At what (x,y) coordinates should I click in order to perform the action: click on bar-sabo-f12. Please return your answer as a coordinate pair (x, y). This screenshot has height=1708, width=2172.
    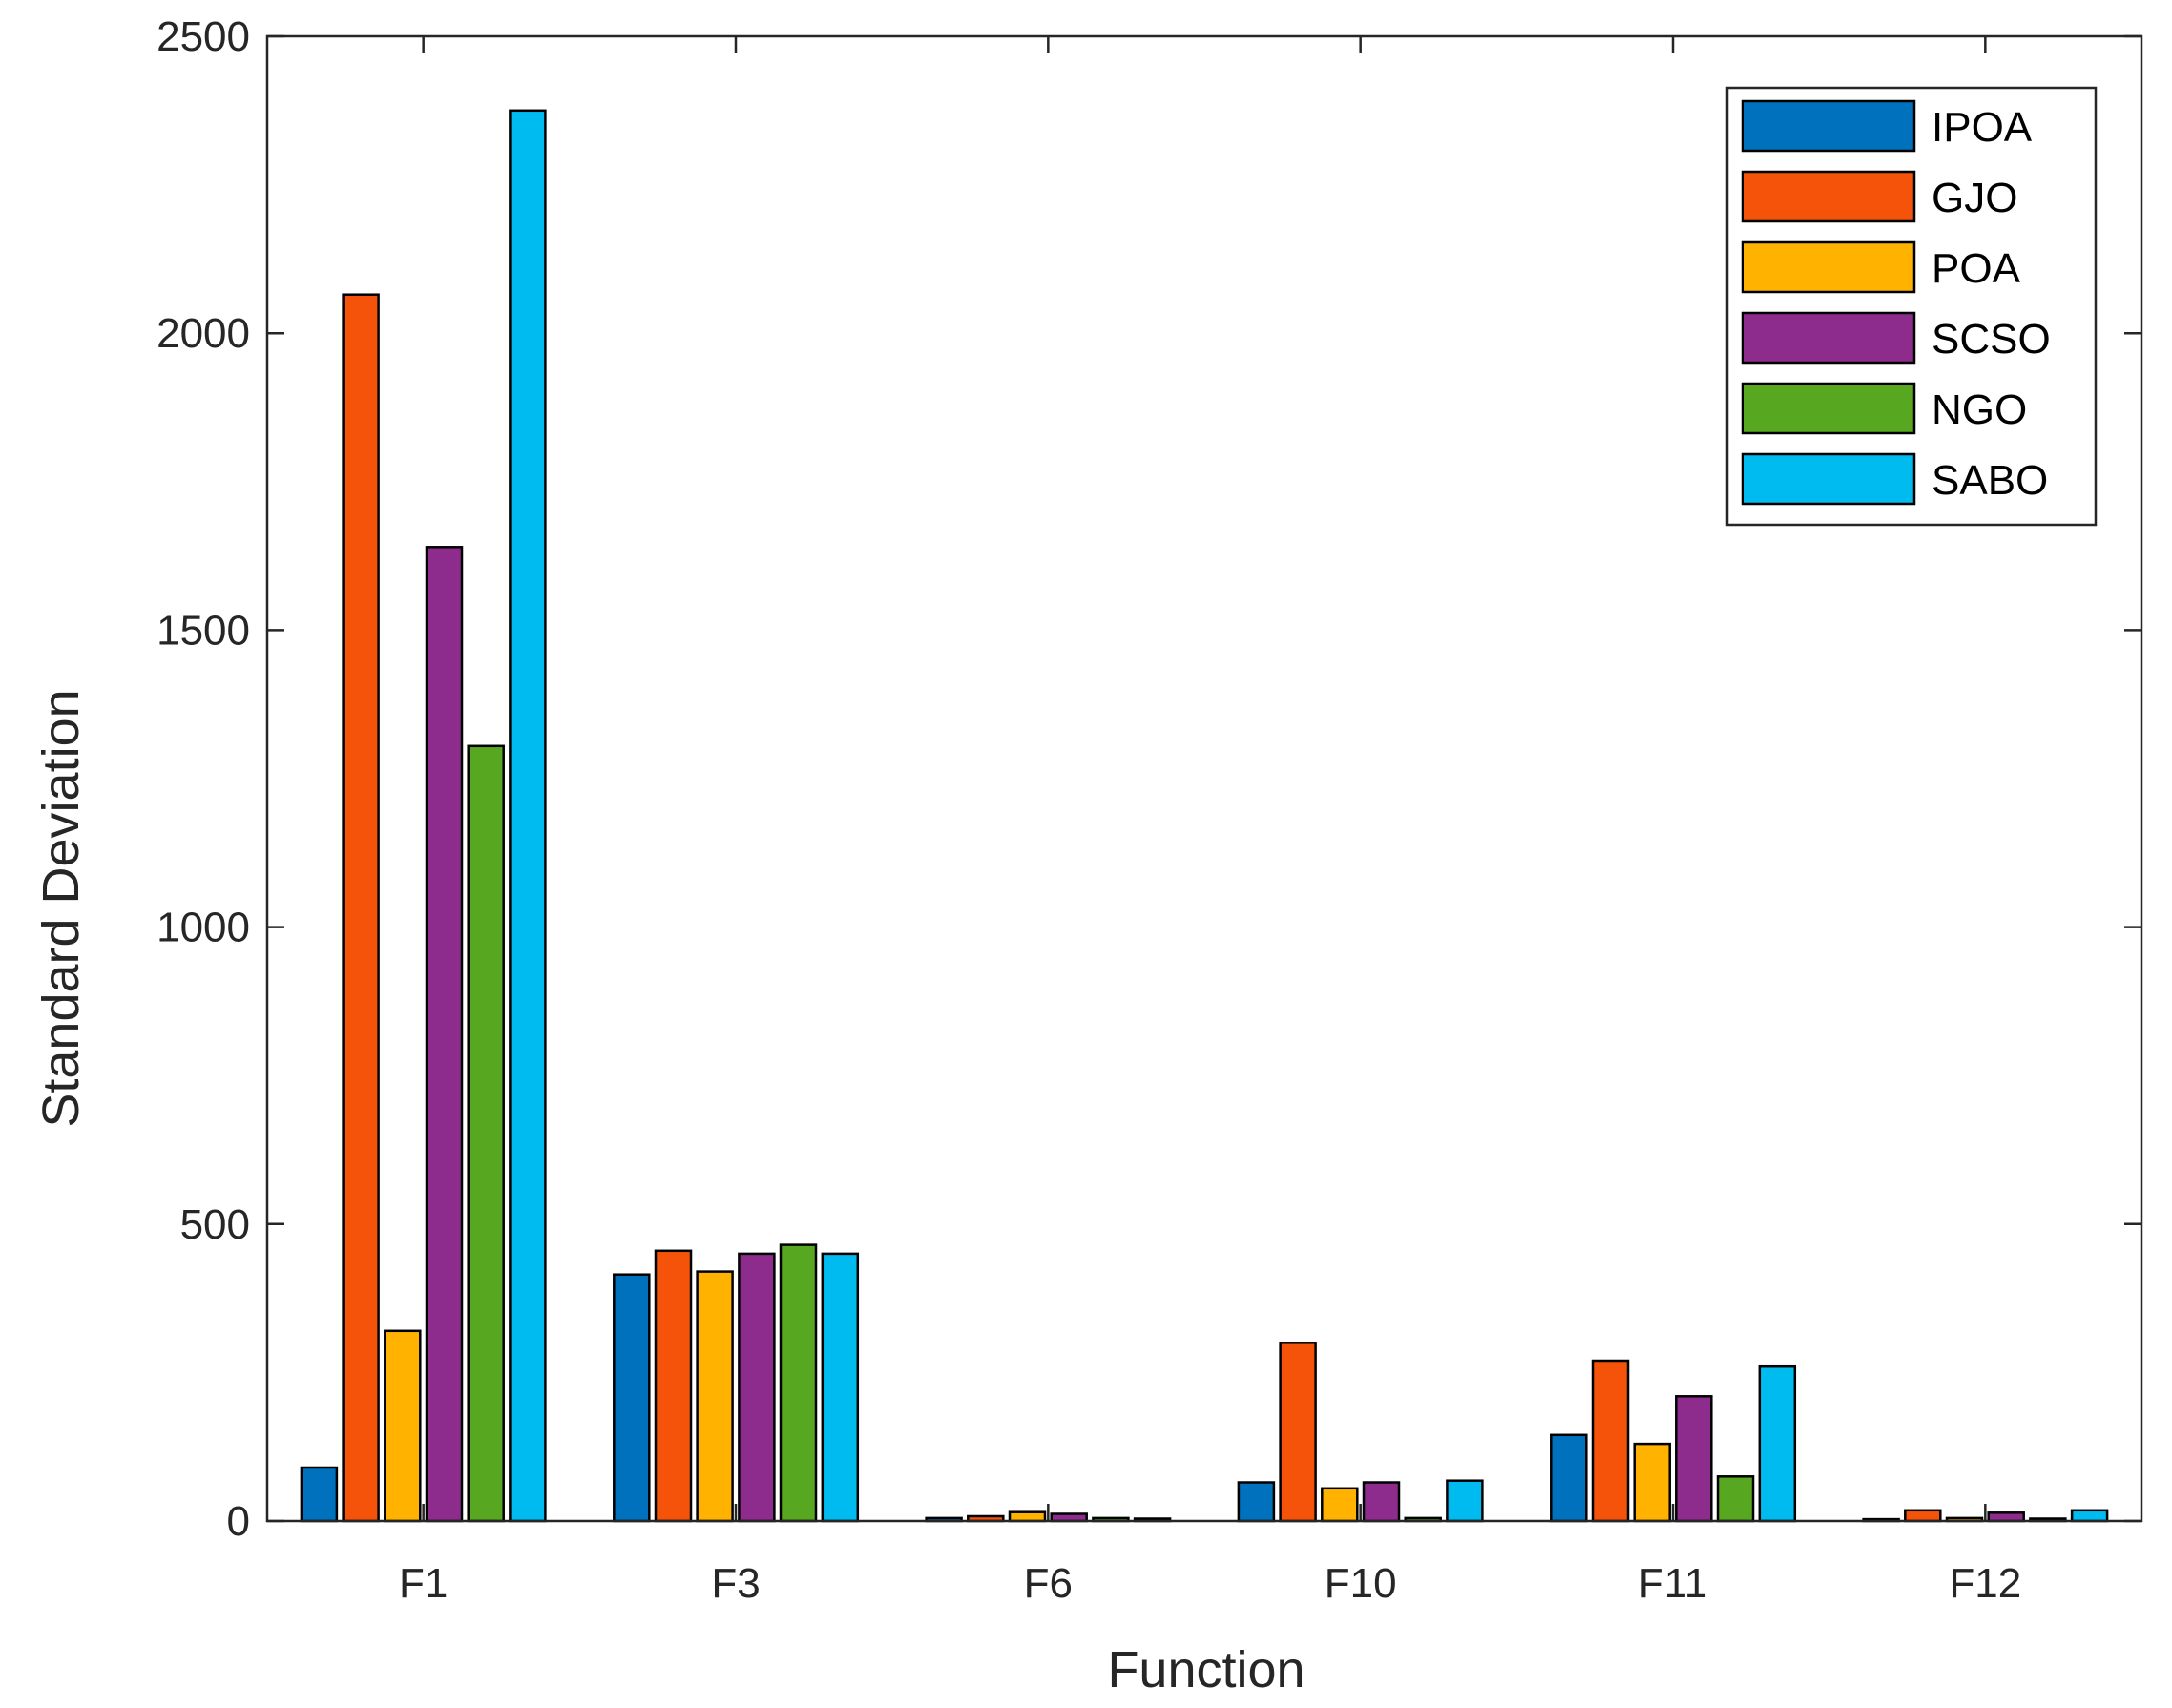
    Looking at the image, I should click on (2089, 1516).